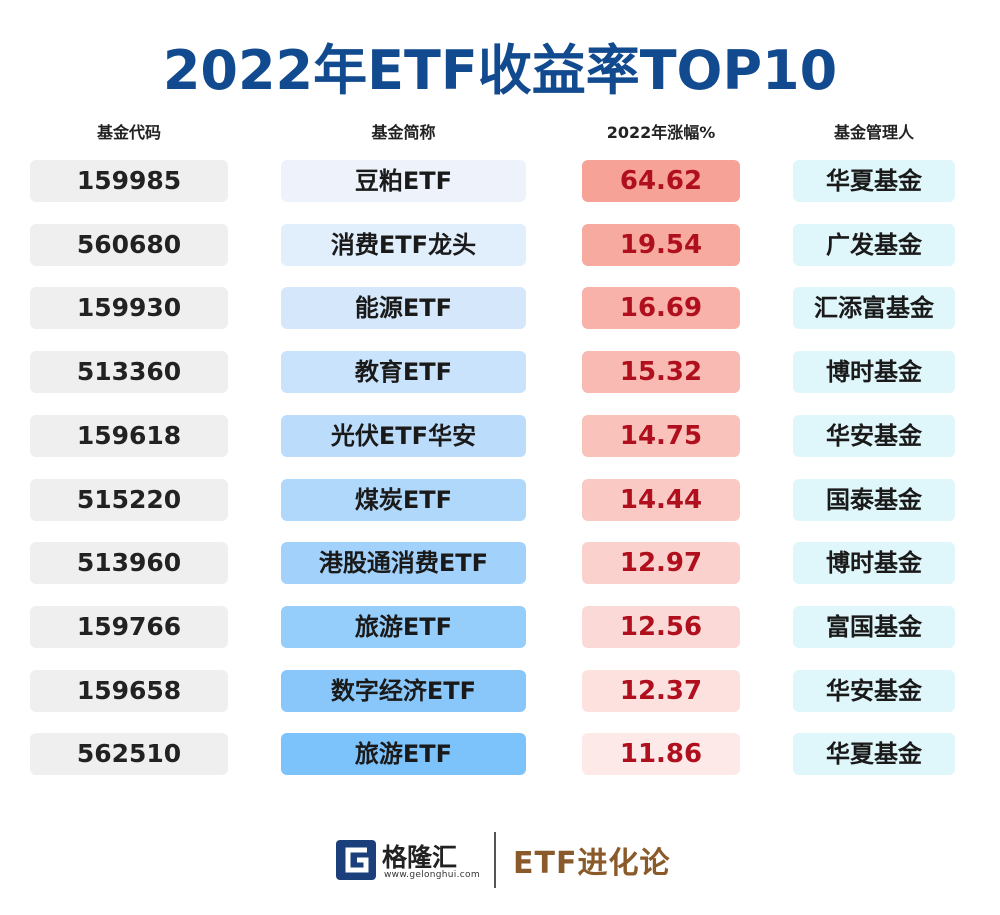  Describe the element at coordinates (128, 132) in the screenshot. I see `header-code: 基金代码` at that location.